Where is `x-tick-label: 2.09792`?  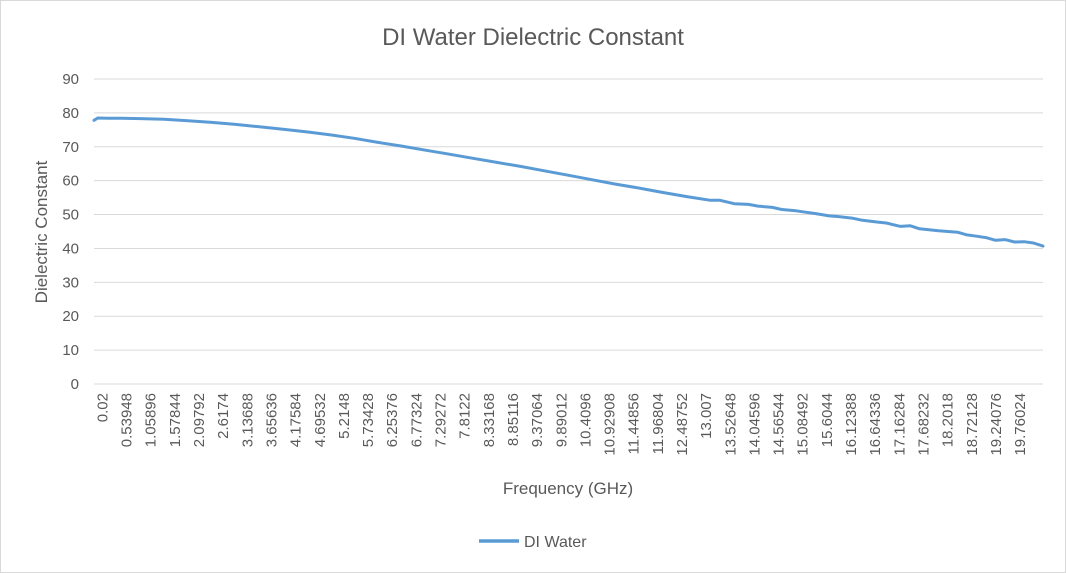 x-tick-label: 2.09792 is located at coordinates (199, 420).